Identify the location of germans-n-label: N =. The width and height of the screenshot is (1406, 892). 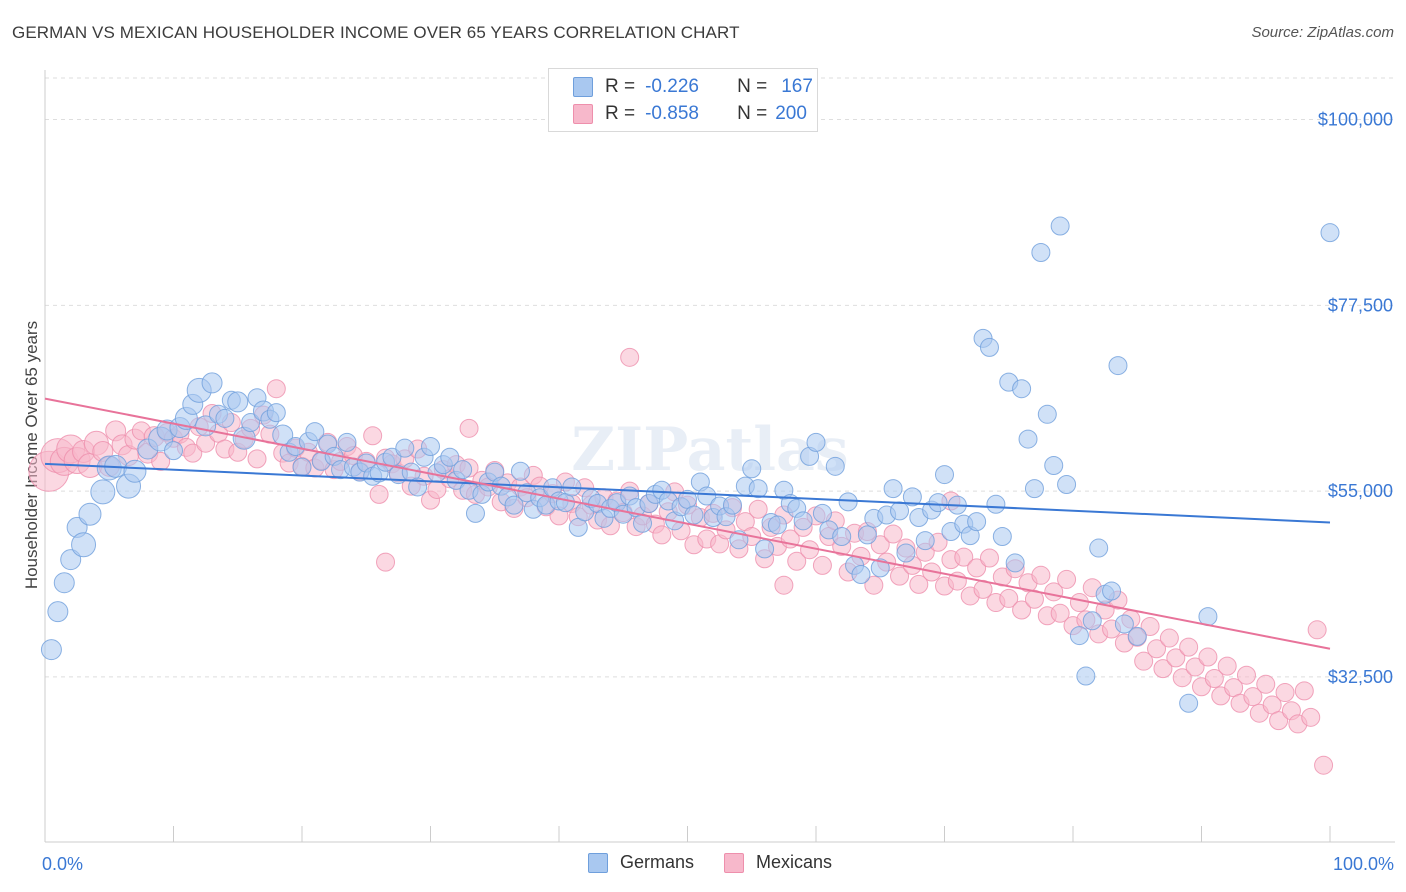
(752, 86).